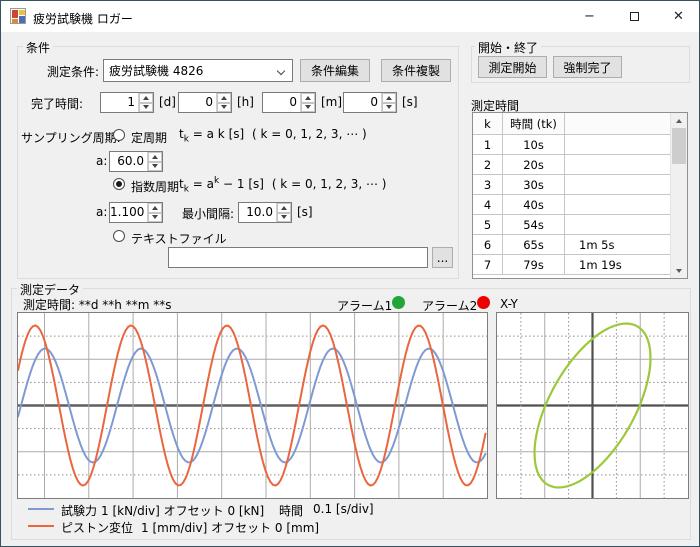 The width and height of the screenshot is (700, 547). What do you see at coordinates (119, 135) in the screenshot?
I see `radio-fixed-period` at bounding box center [119, 135].